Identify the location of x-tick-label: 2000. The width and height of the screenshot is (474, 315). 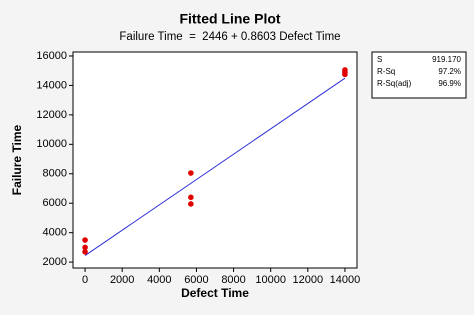
(122, 280).